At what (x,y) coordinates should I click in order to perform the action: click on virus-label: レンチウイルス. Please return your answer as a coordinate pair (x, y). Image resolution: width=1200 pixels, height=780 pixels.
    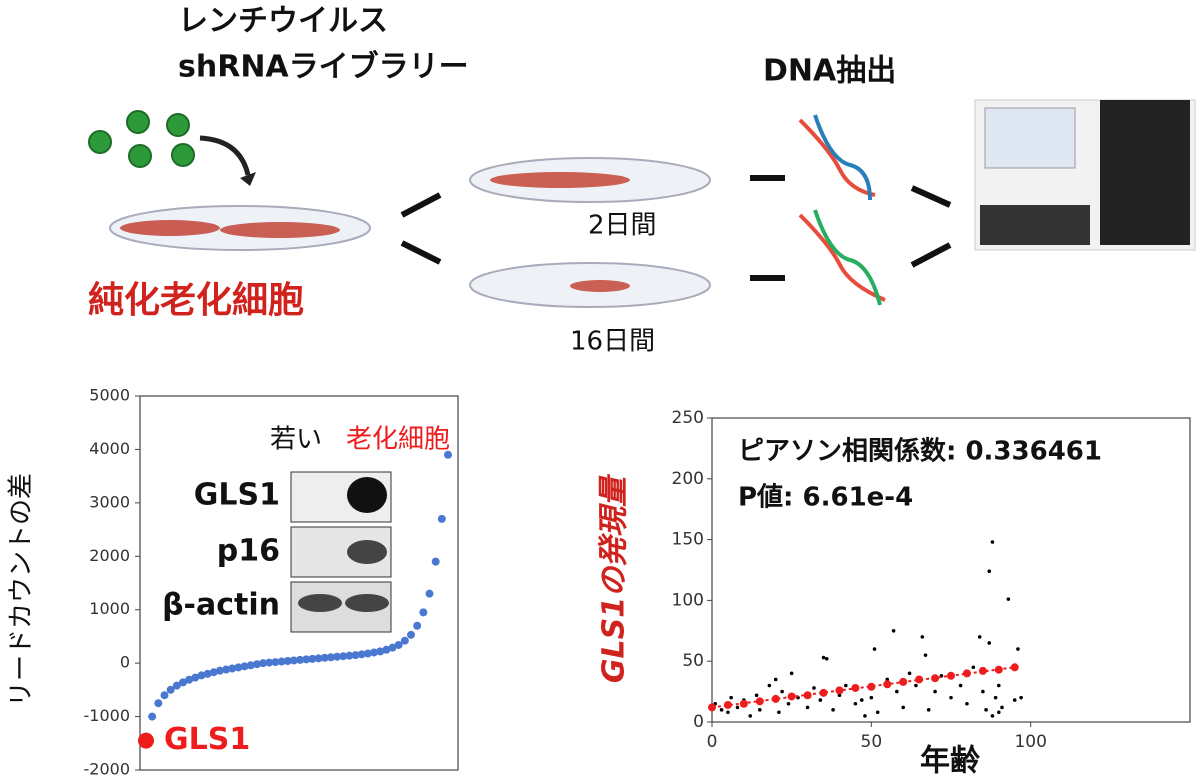
    Looking at the image, I should click on (283, 21).